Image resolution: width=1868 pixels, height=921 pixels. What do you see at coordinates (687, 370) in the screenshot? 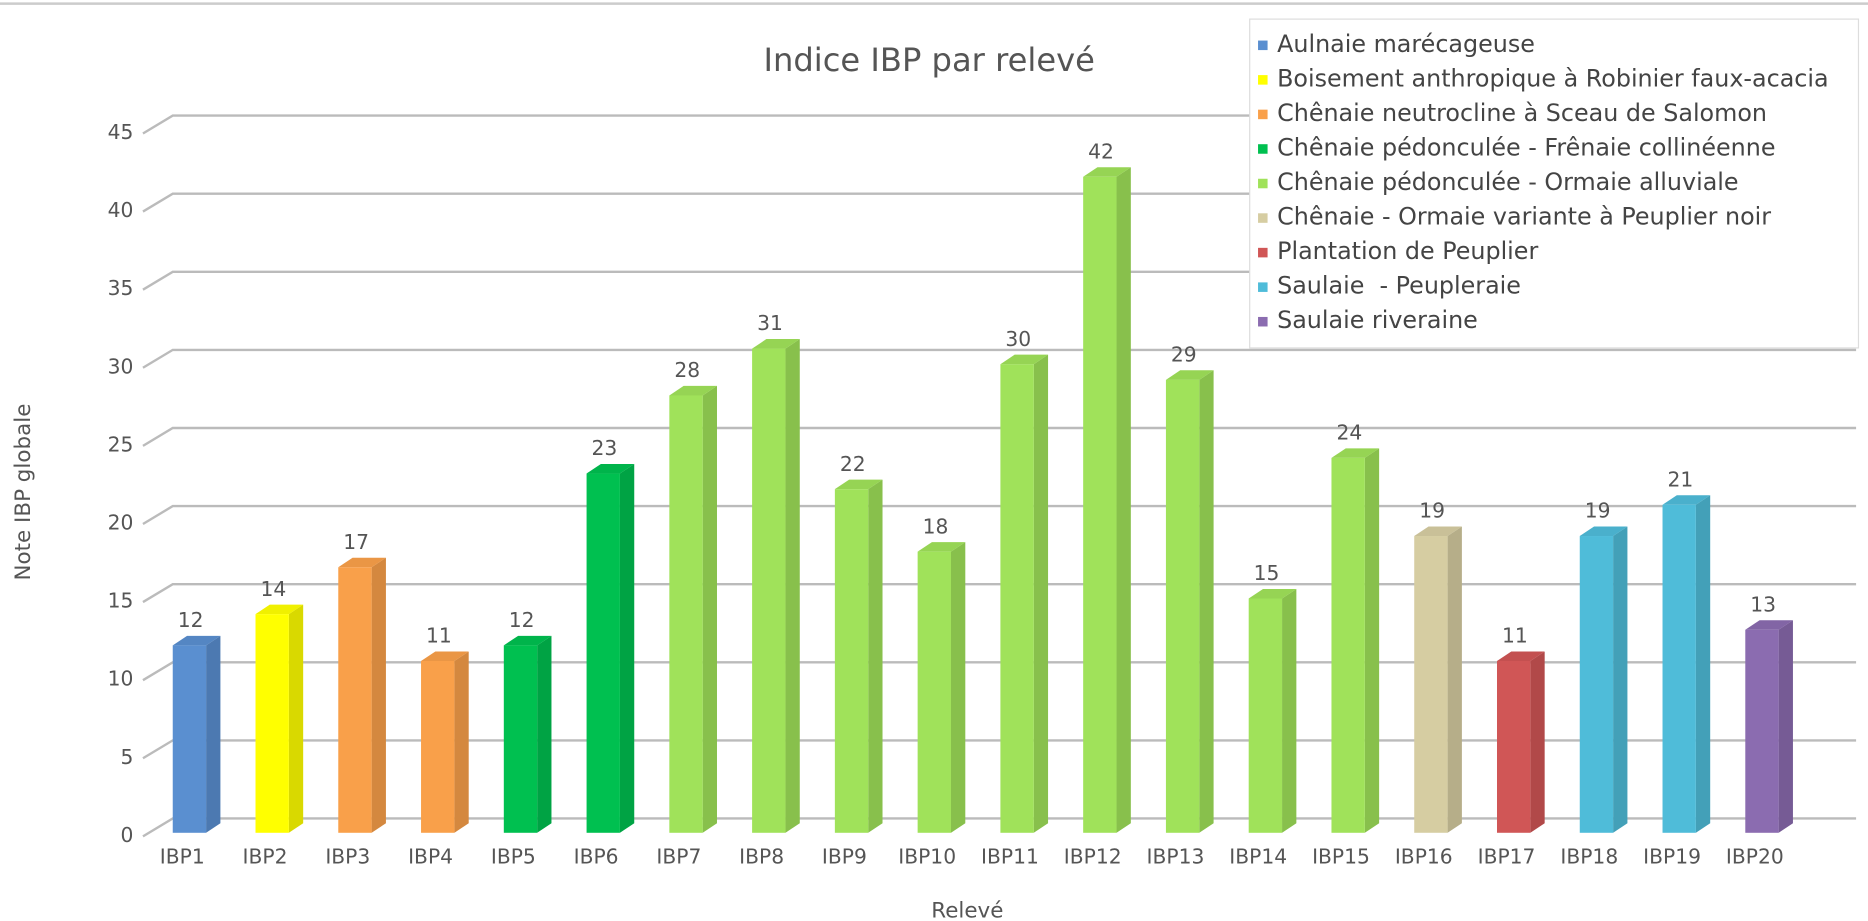
I see `data-label: 28` at bounding box center [687, 370].